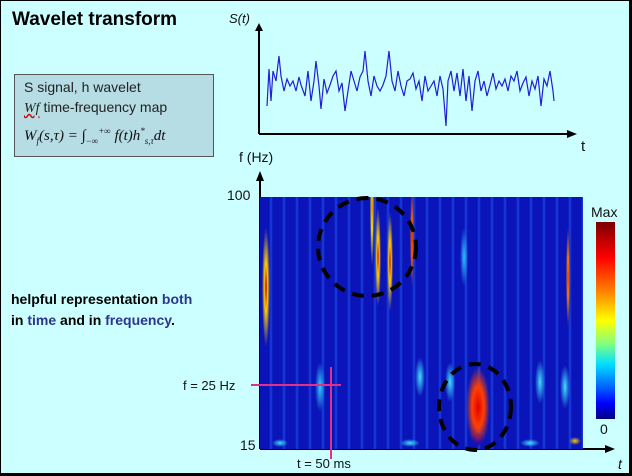 The image size is (632, 476). What do you see at coordinates (95, 136) in the screenshot?
I see `wavelet-formula: Wf(s,τ) = ∫−∞+∞ f(t)h*s,τdt` at bounding box center [95, 136].